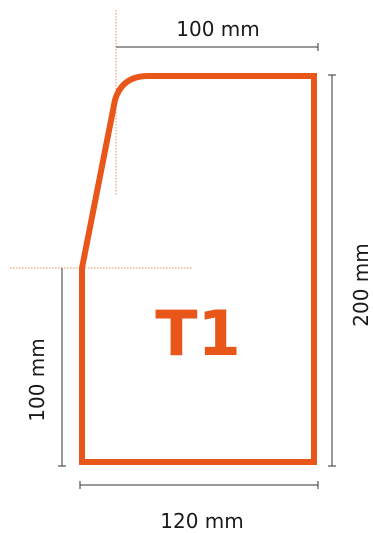  I want to click on left-dimension-label: 100 mm, so click(37, 380).